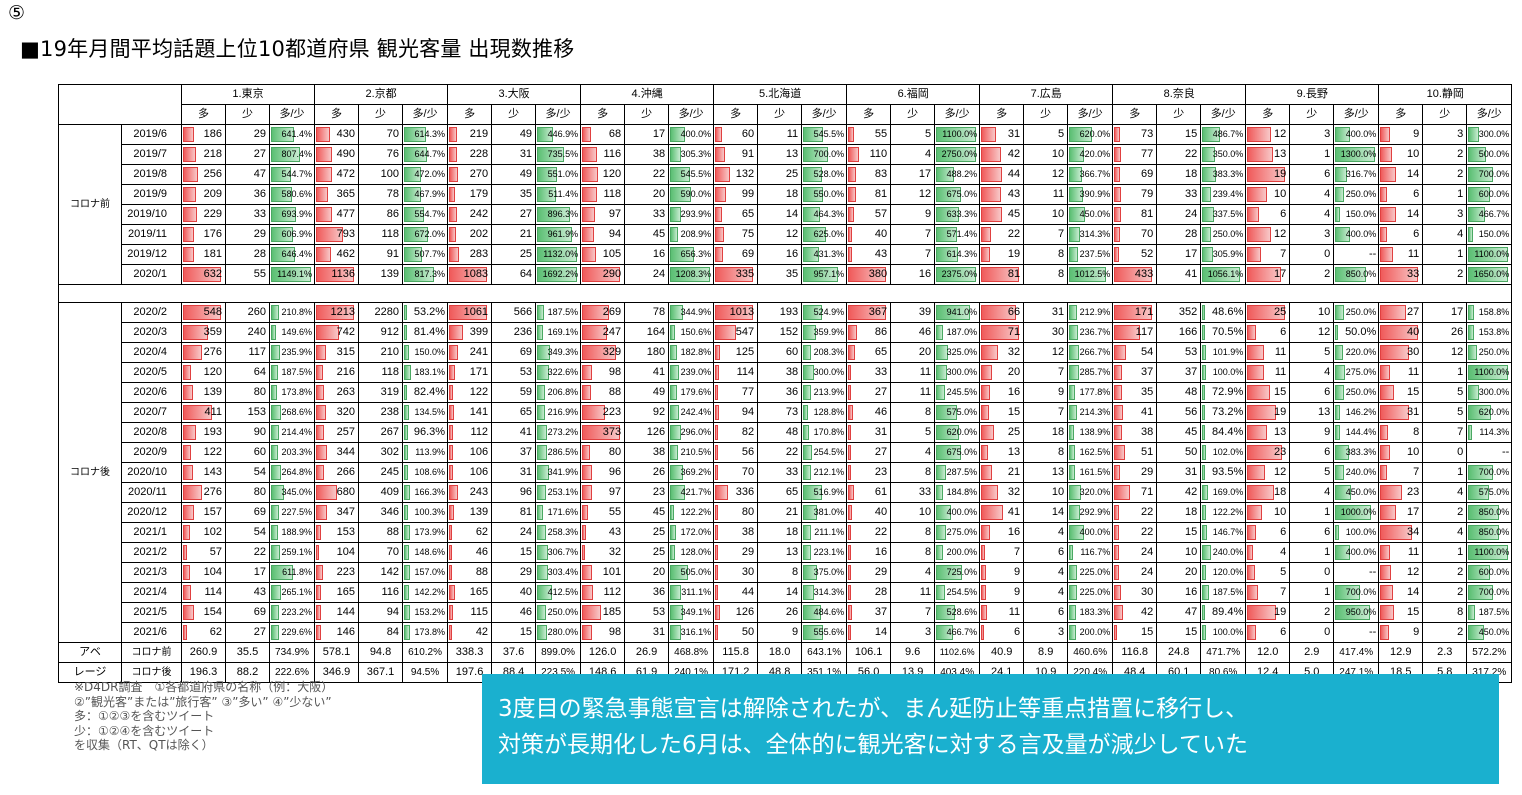 Image resolution: width=1522 pixels, height=795 pixels. I want to click on ratio-cell: 206.8%, so click(558, 392).